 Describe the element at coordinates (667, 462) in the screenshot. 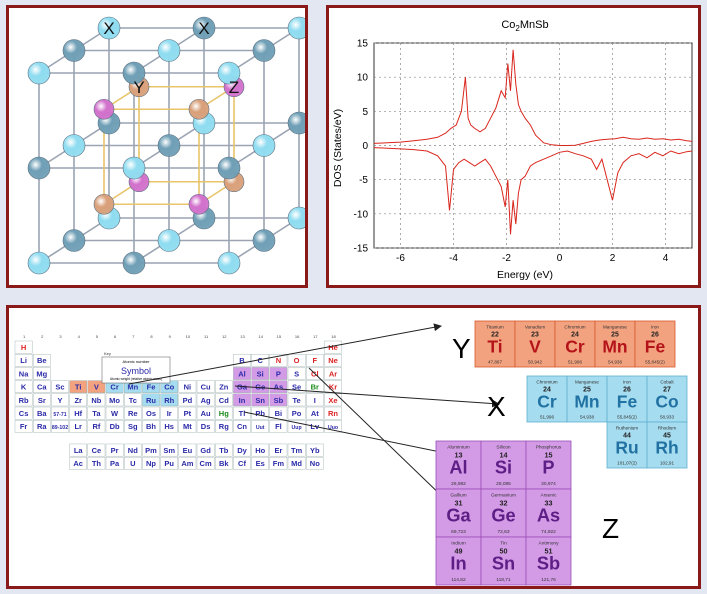

I see `atomic-weight: 102,91` at that location.